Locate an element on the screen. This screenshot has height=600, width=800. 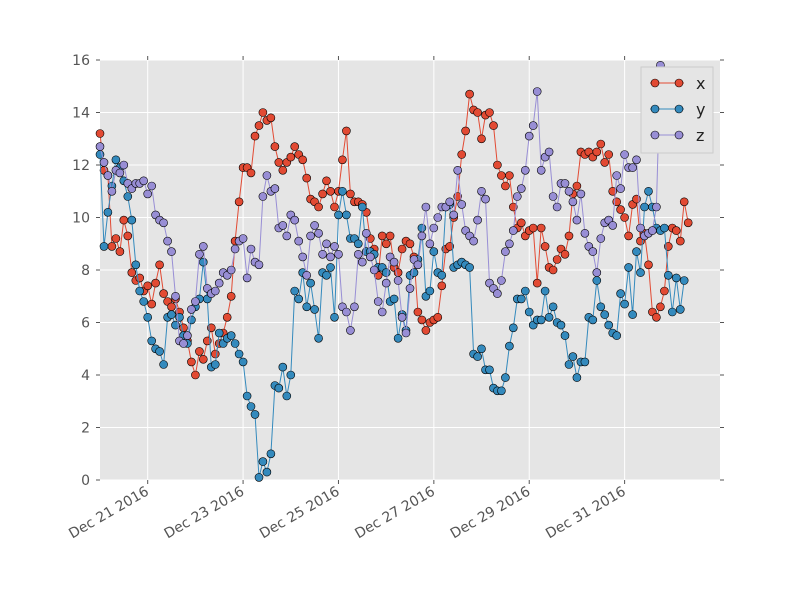
y-tick-label: 10 is located at coordinates (81, 219).